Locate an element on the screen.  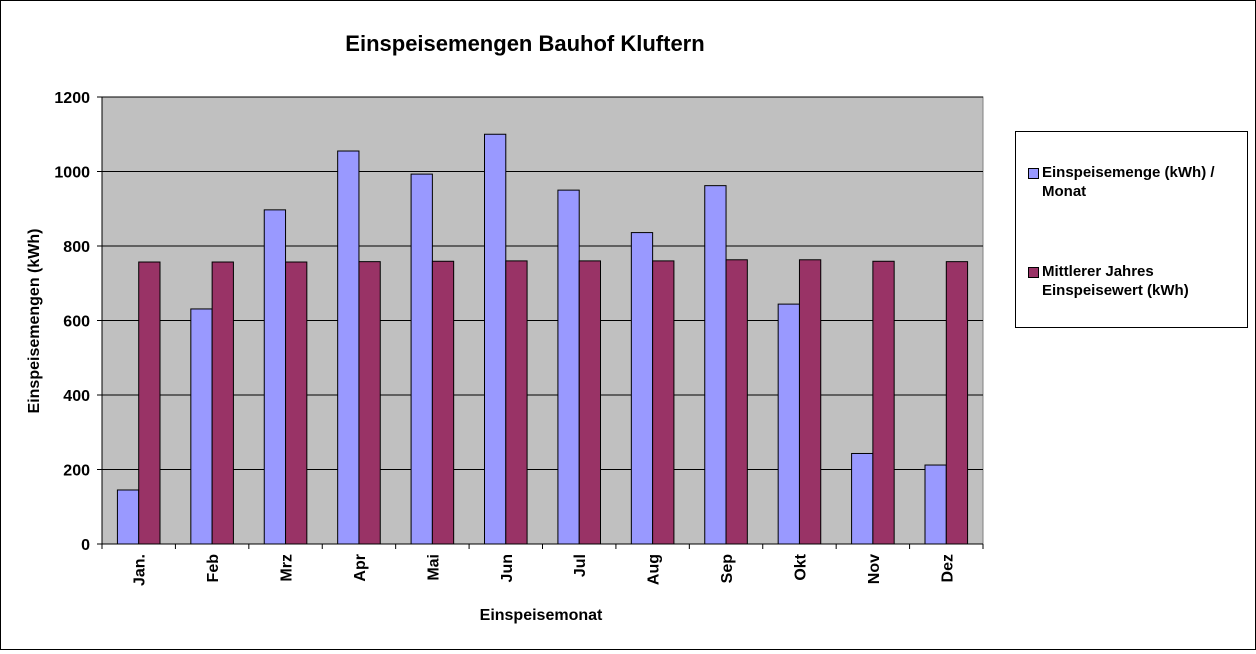
bar-series-1-apr is located at coordinates (348, 347).